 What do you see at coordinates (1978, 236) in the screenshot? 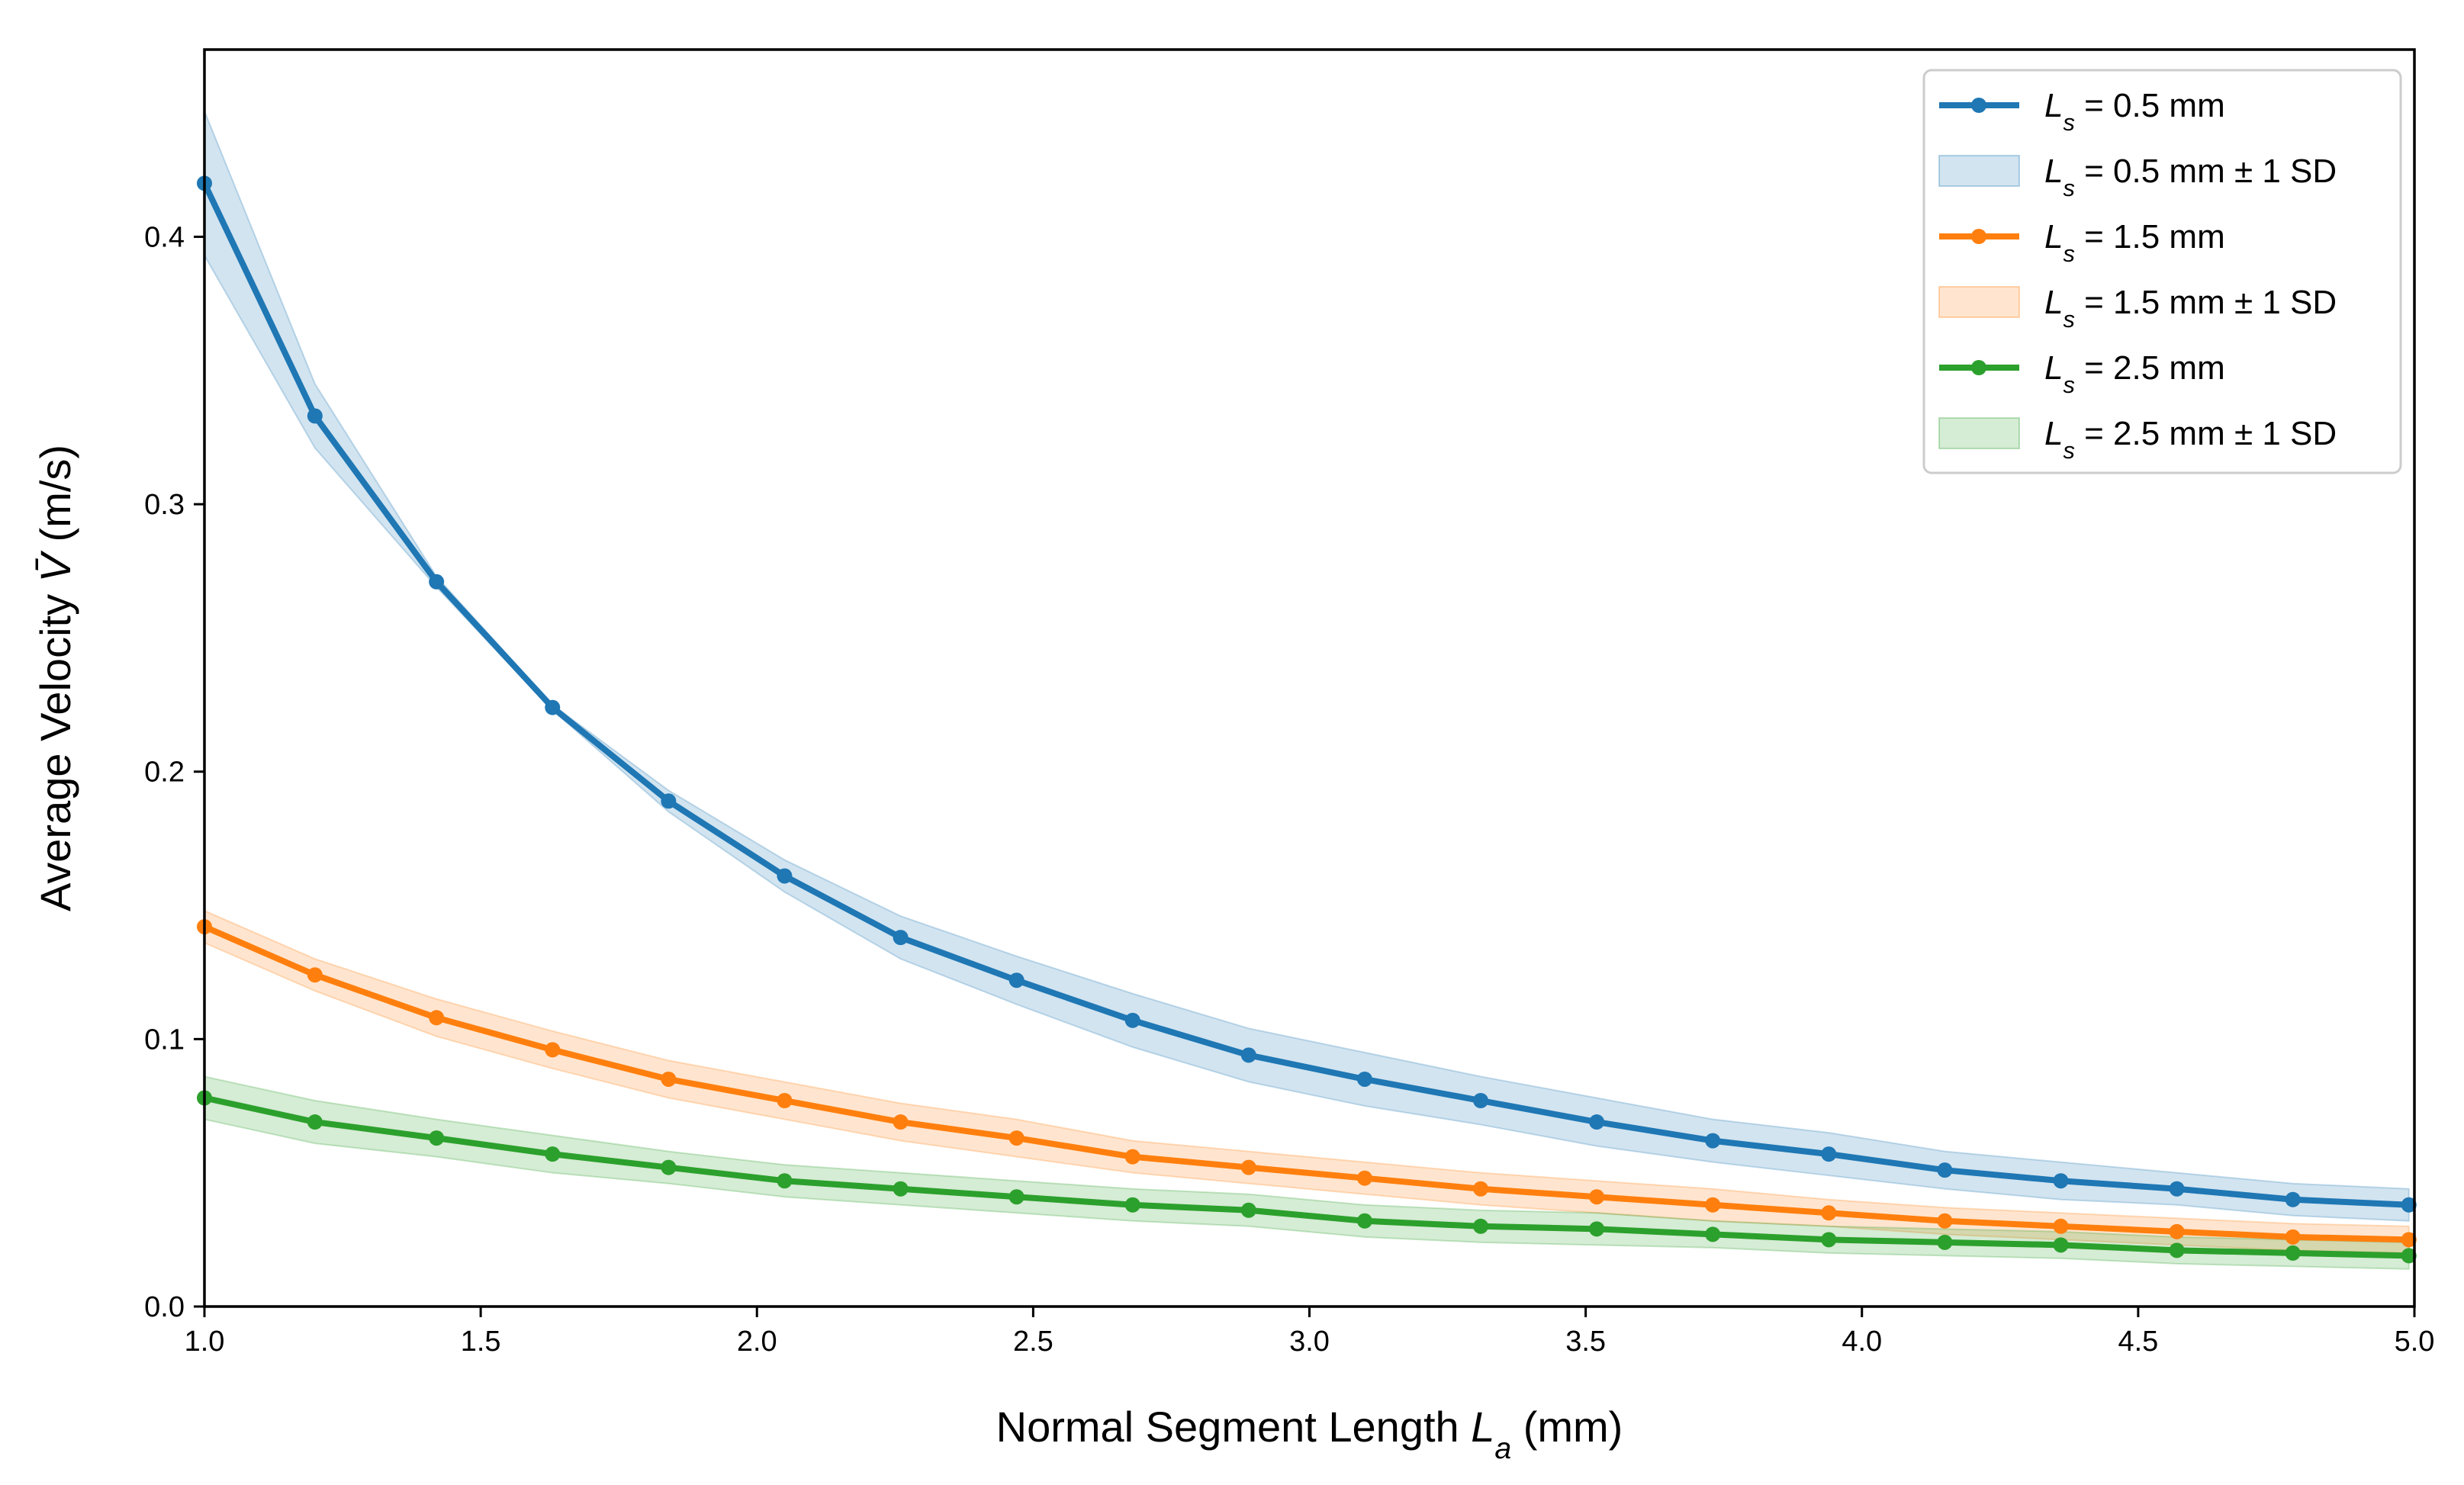
I see `legend-marker-1-5-mm` at bounding box center [1978, 236].